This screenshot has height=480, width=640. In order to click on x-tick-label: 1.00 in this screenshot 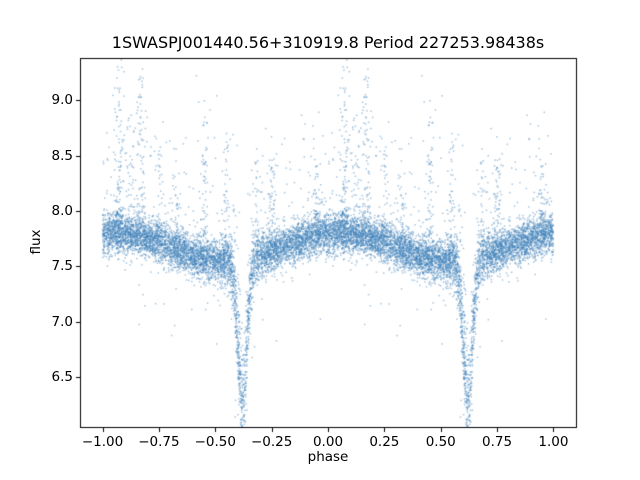, I will do `click(553, 442)`.